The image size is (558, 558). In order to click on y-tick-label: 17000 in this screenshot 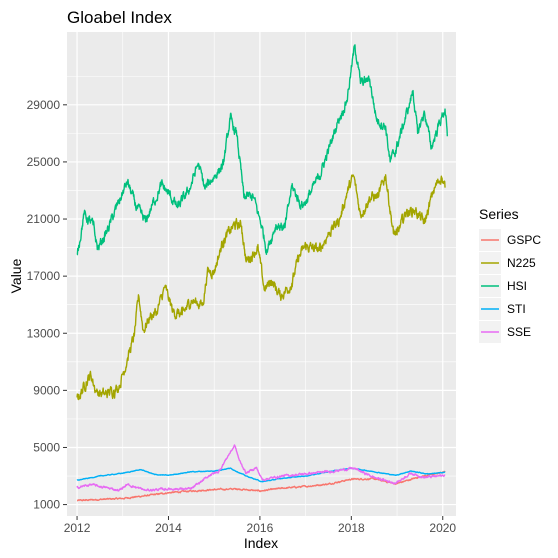, I will do `click(44, 276)`.